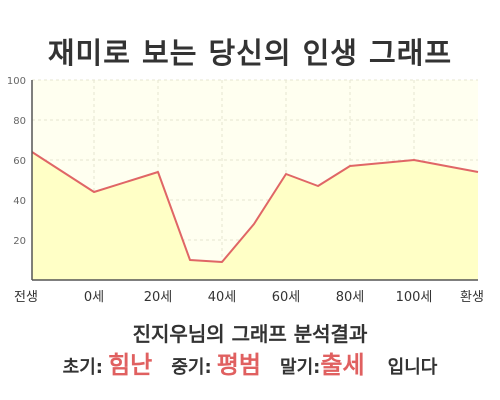 The image size is (500, 400). Describe the element at coordinates (191, 367) in the screenshot. I see `mid-label: 중기:` at that location.